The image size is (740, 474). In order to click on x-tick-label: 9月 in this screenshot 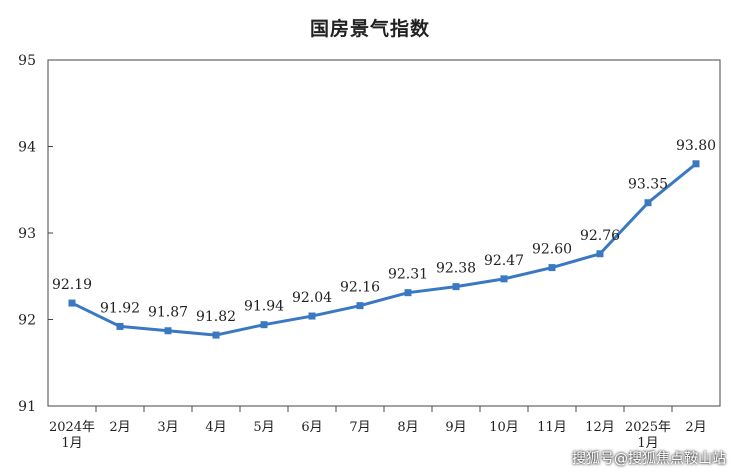, I will do `click(455, 427)`.